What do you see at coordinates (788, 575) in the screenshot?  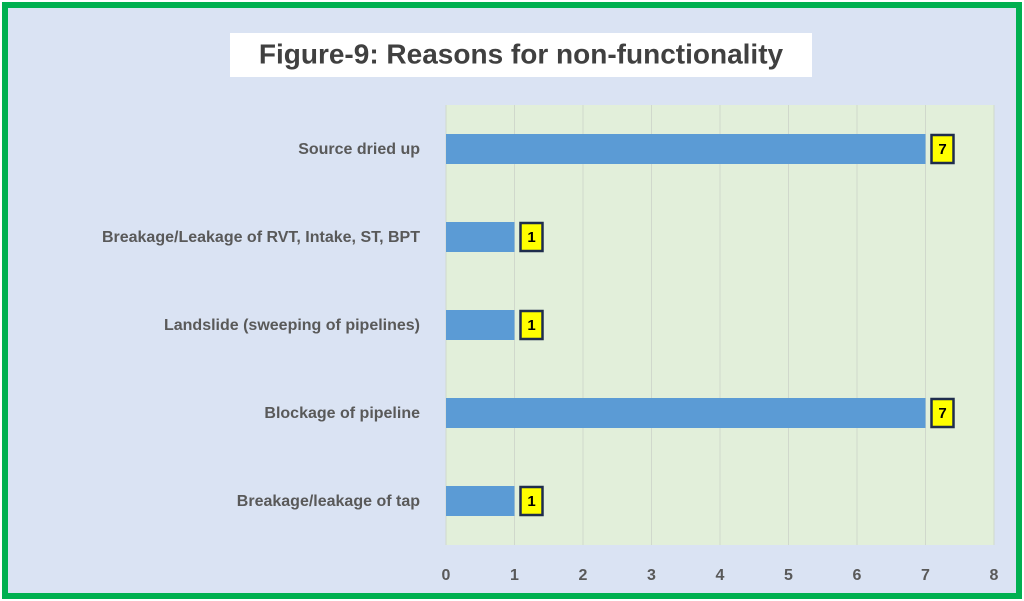 I see `x-tick-label: 5` at bounding box center [788, 575].